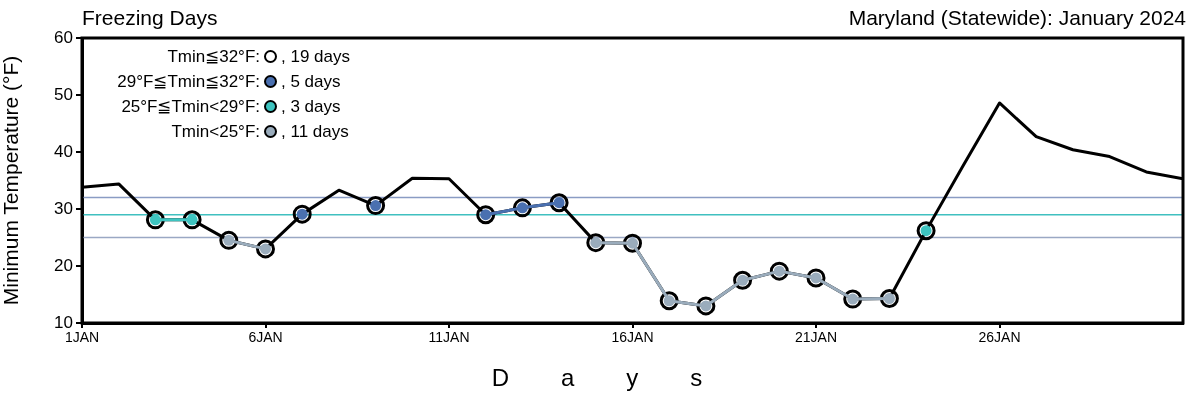 This screenshot has width=1194, height=402. What do you see at coordinates (63, 151) in the screenshot?
I see `y-tick-label: 40` at bounding box center [63, 151].